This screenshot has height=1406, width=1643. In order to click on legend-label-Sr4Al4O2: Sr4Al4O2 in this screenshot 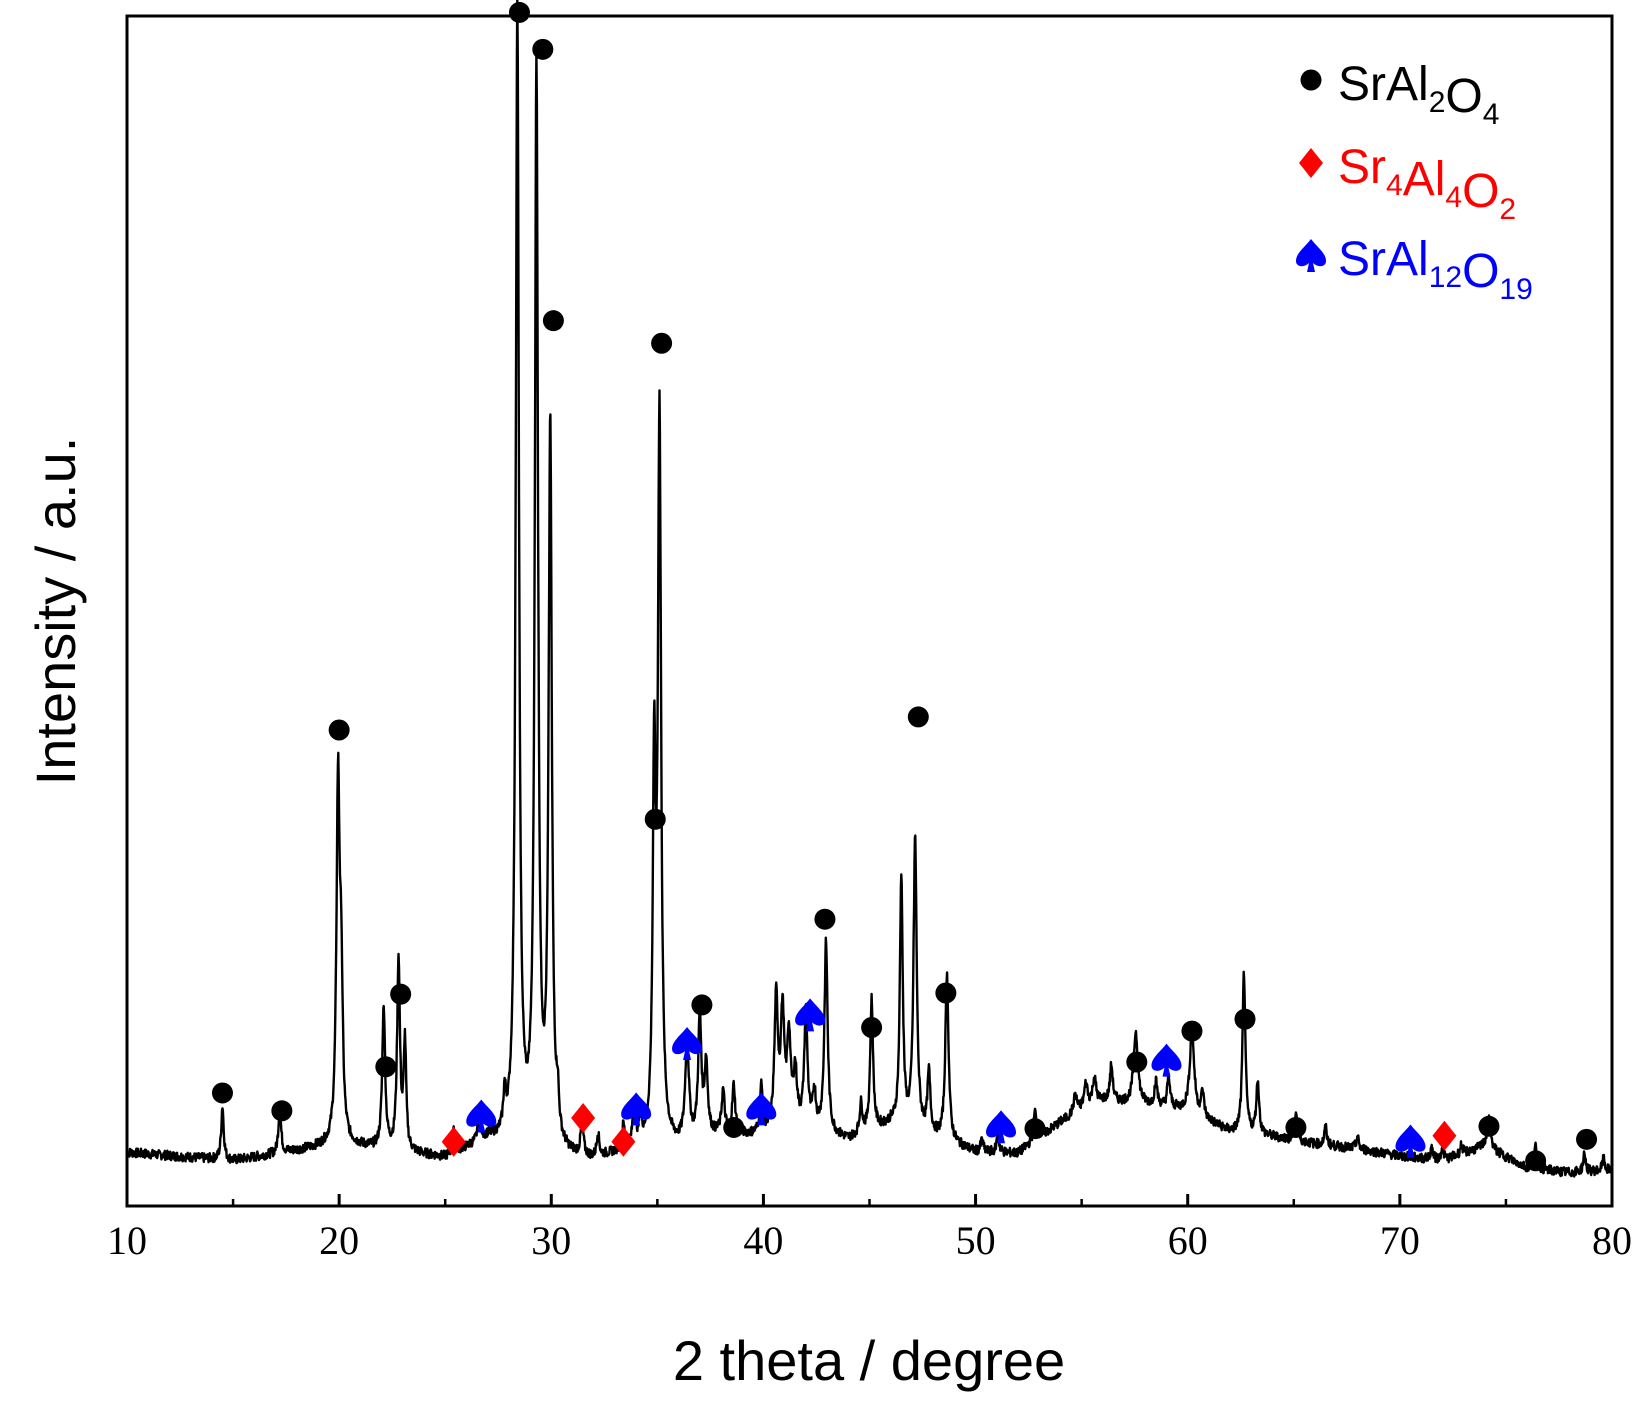, I will do `click(1427, 183)`.